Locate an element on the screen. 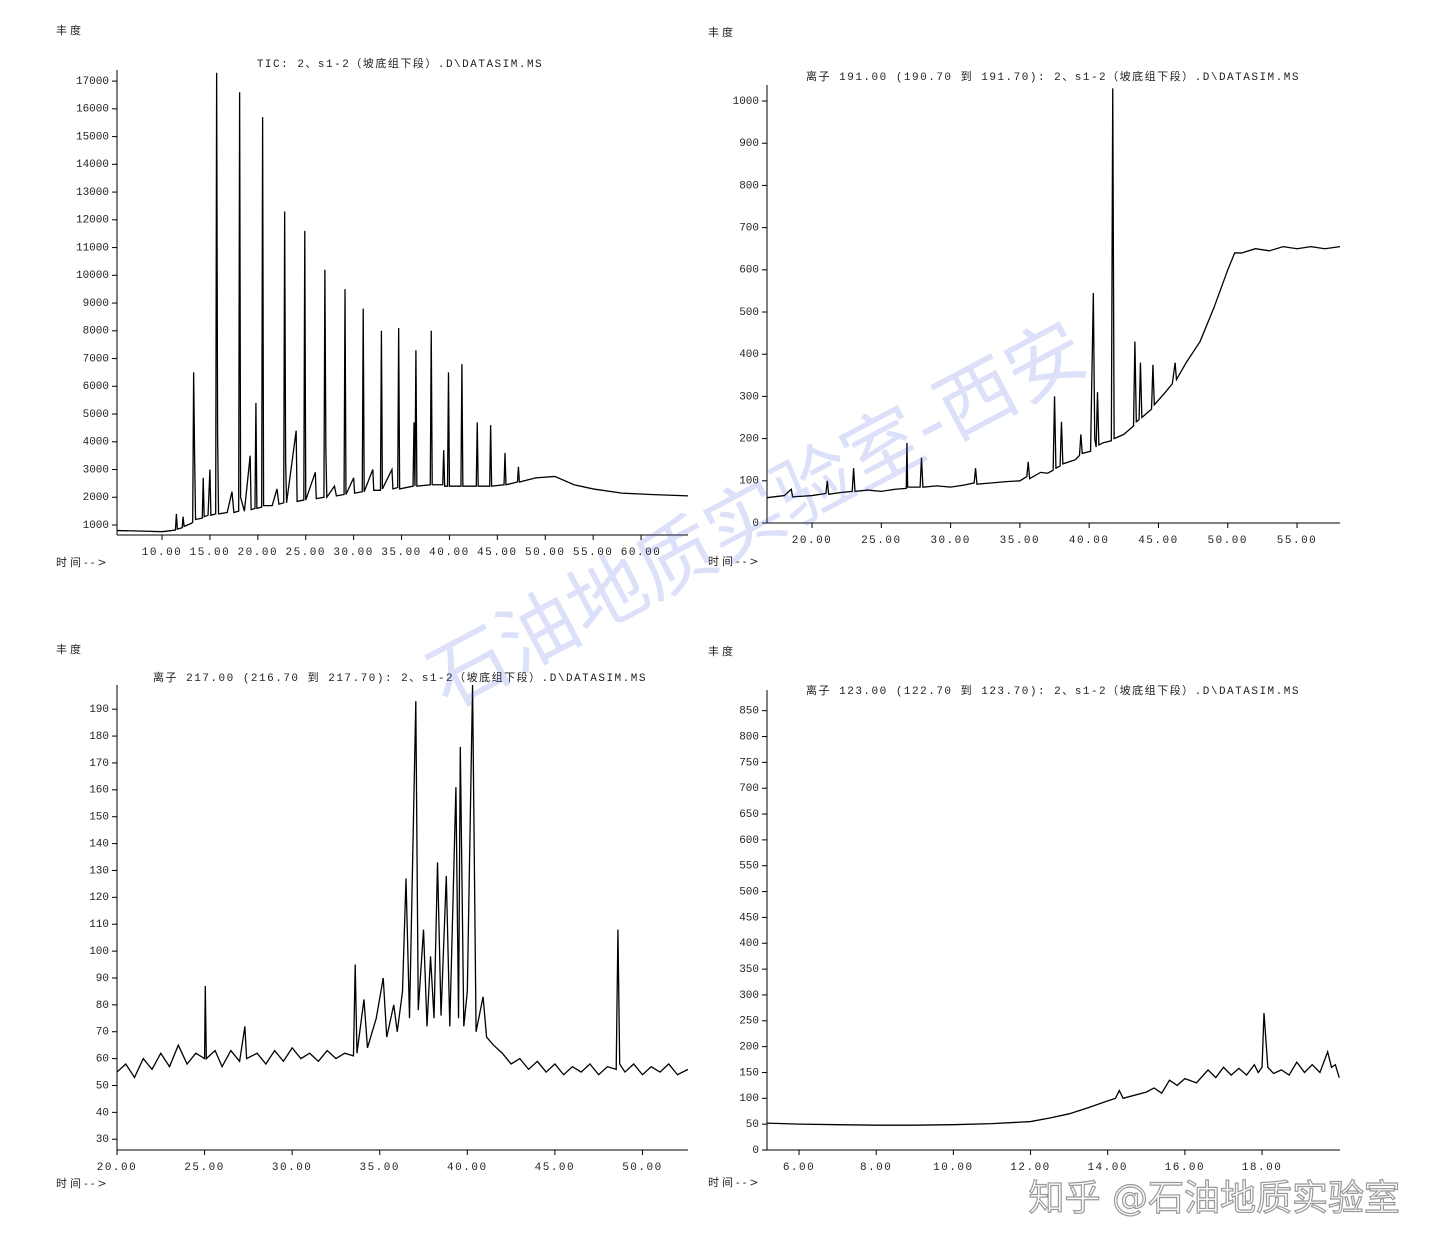 The height and width of the screenshot is (1258, 1440). y-tick-label: 12000 is located at coordinates (92, 221).